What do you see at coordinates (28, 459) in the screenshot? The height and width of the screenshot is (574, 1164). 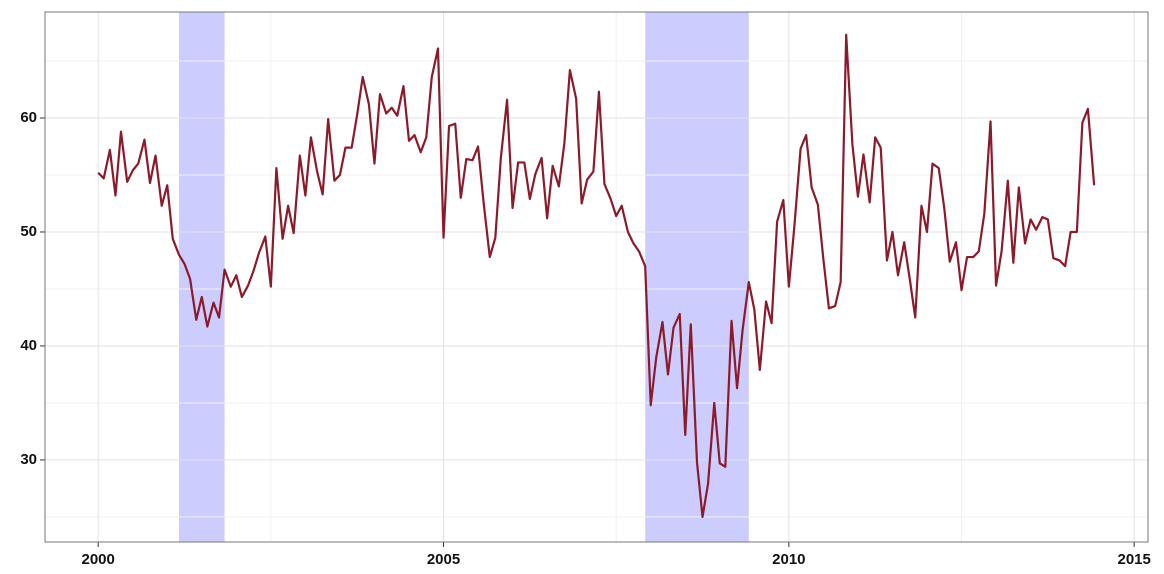 I see `y-tick-label: 30` at bounding box center [28, 459].